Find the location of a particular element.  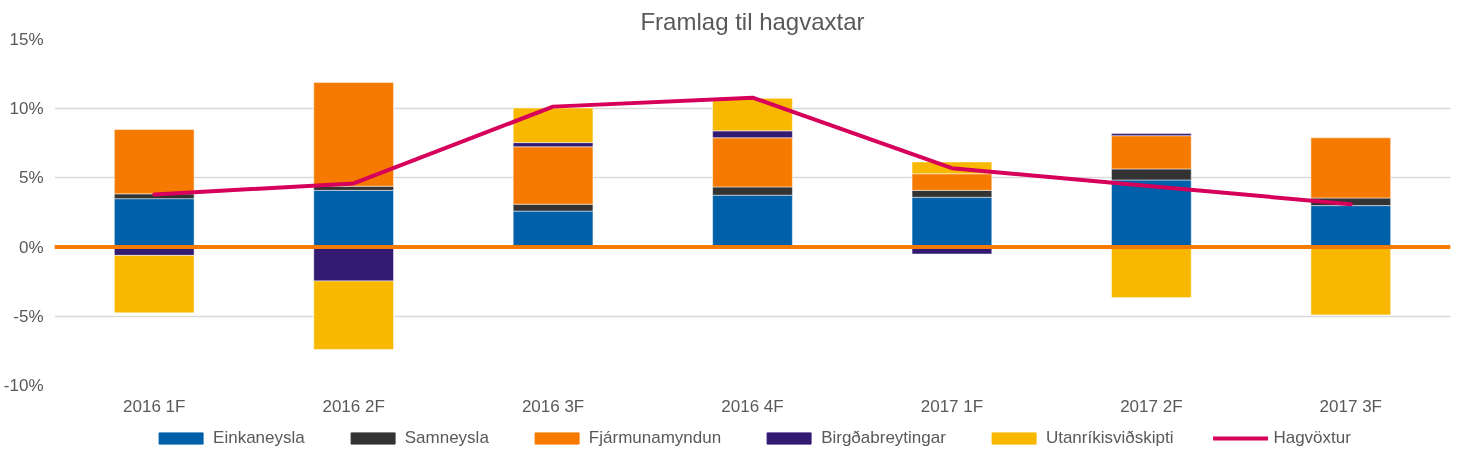

chart-title: Framlag til hagvaxtar is located at coordinates (752, 21).